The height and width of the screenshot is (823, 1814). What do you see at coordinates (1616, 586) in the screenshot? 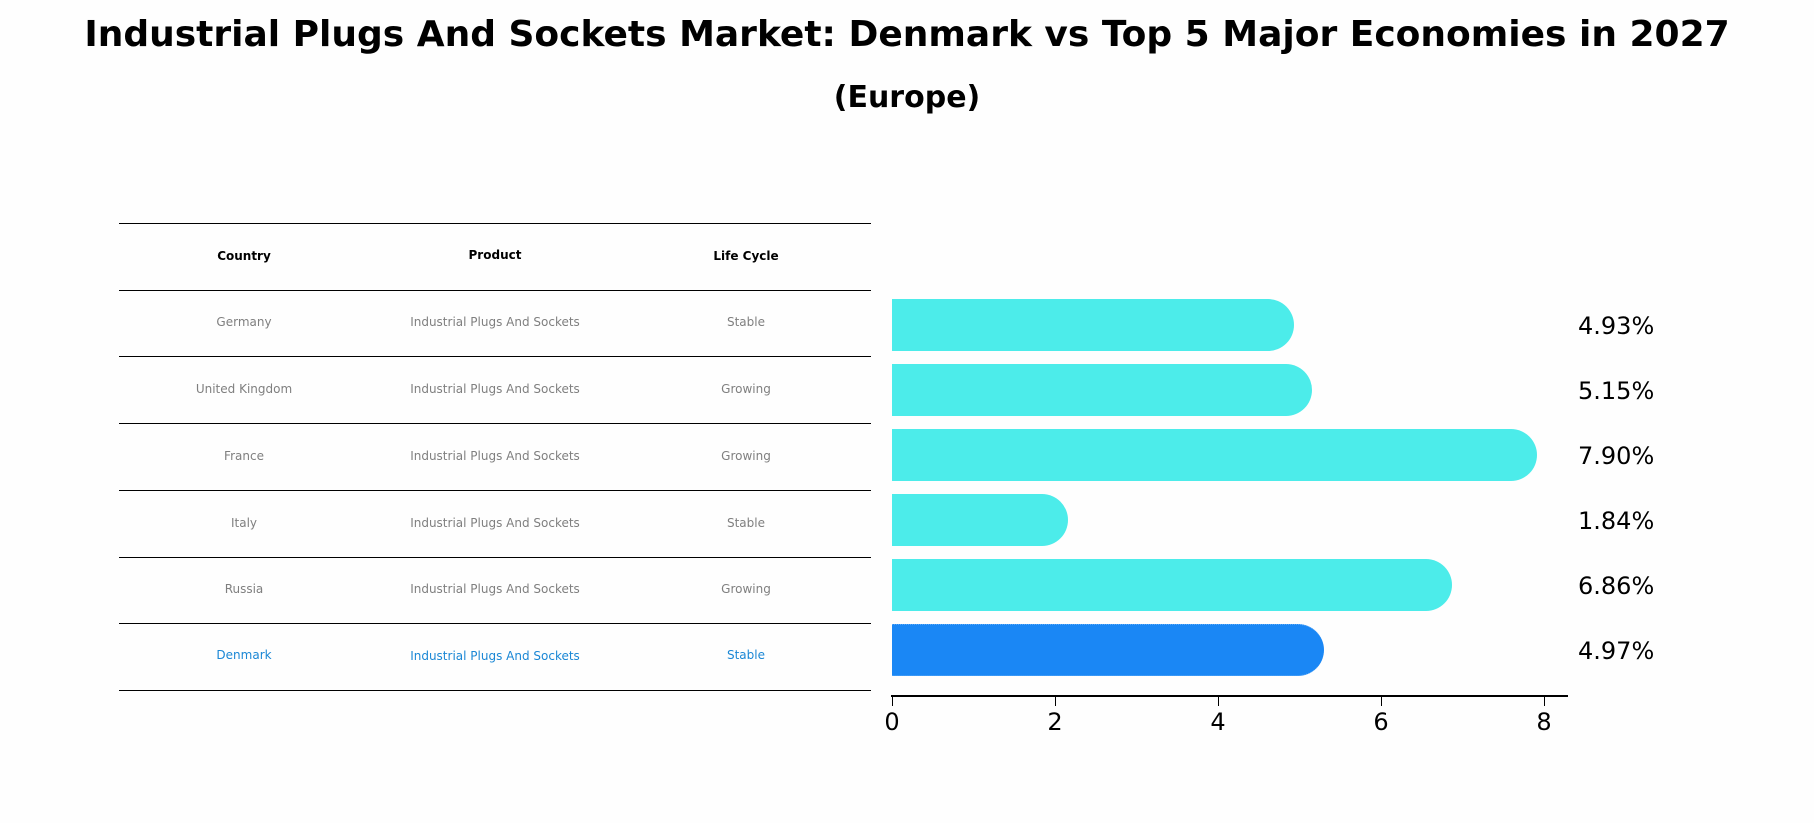
I see `value-label: 6.86%` at bounding box center [1616, 586].